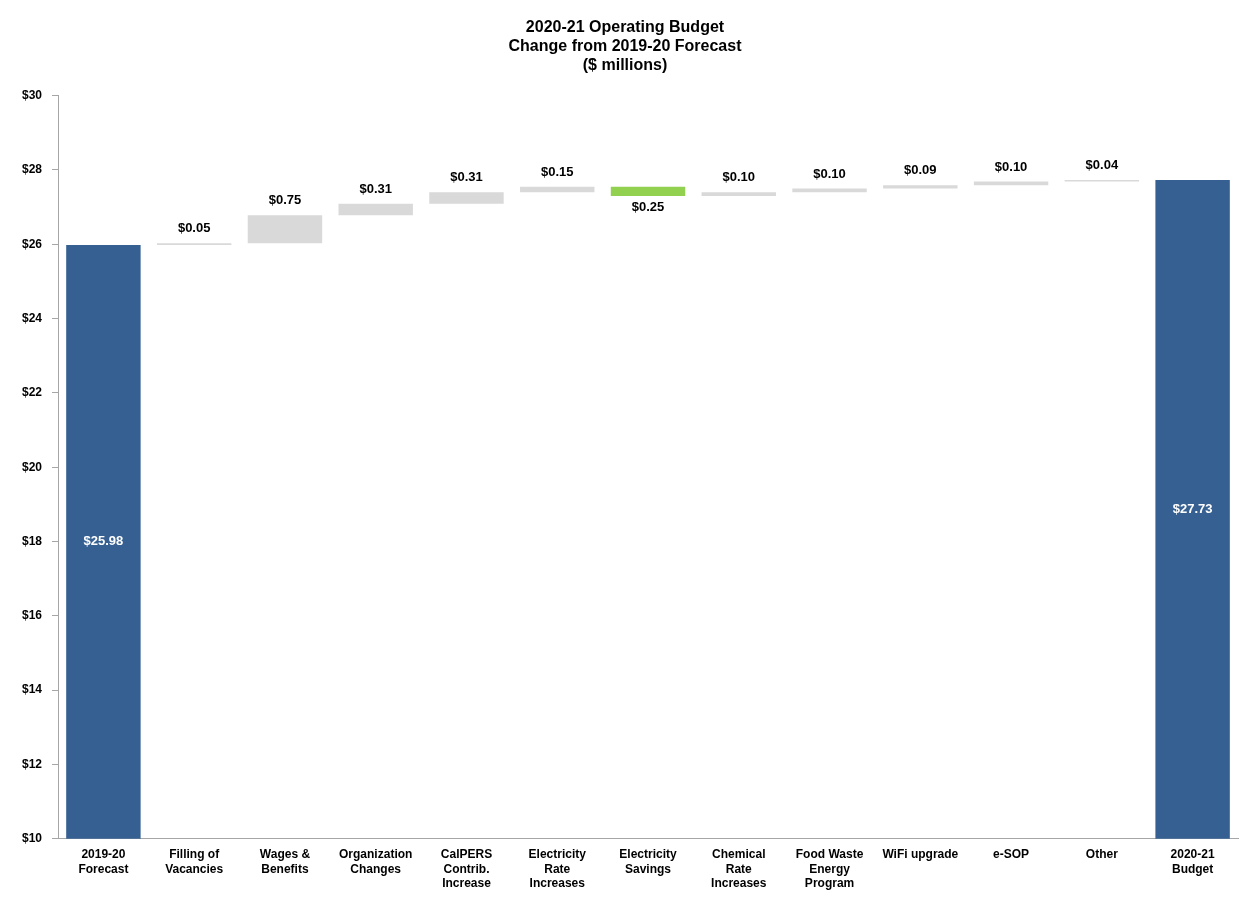 Image resolution: width=1250 pixels, height=908 pixels. What do you see at coordinates (32, 763) in the screenshot?
I see `y-tick-label: $12` at bounding box center [32, 763].